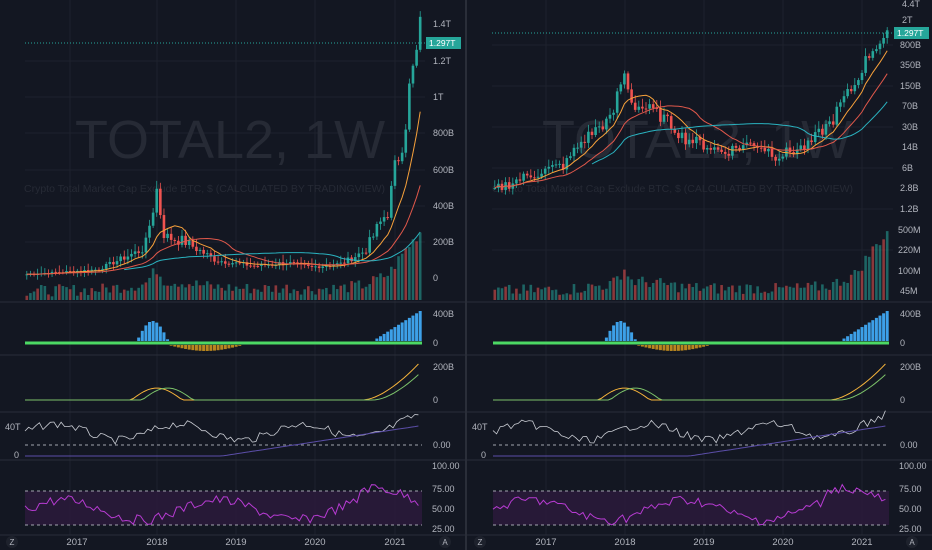 The image size is (932, 550). I want to click on osc-left-tick: 0, so click(16, 455).